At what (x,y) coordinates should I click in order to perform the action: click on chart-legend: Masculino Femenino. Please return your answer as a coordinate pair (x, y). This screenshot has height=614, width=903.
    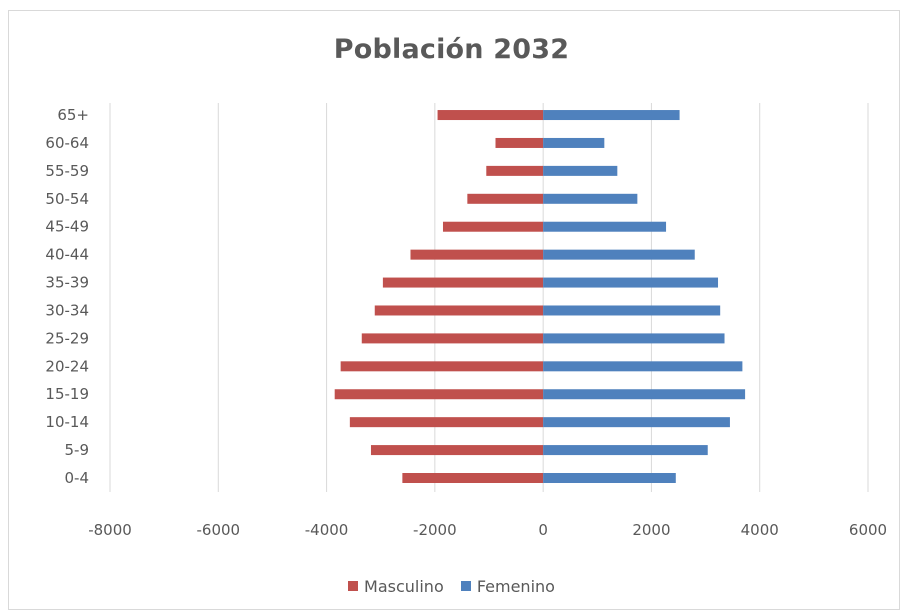
    Looking at the image, I should click on (451, 586).